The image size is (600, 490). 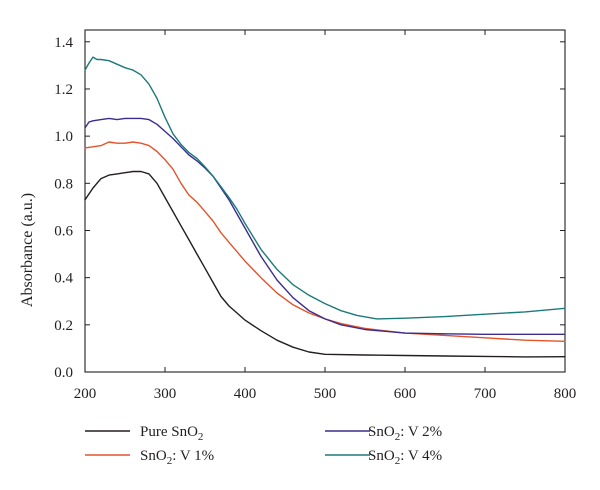 I want to click on legend-label-4: SnO2: V 4%, so click(x=405, y=457).